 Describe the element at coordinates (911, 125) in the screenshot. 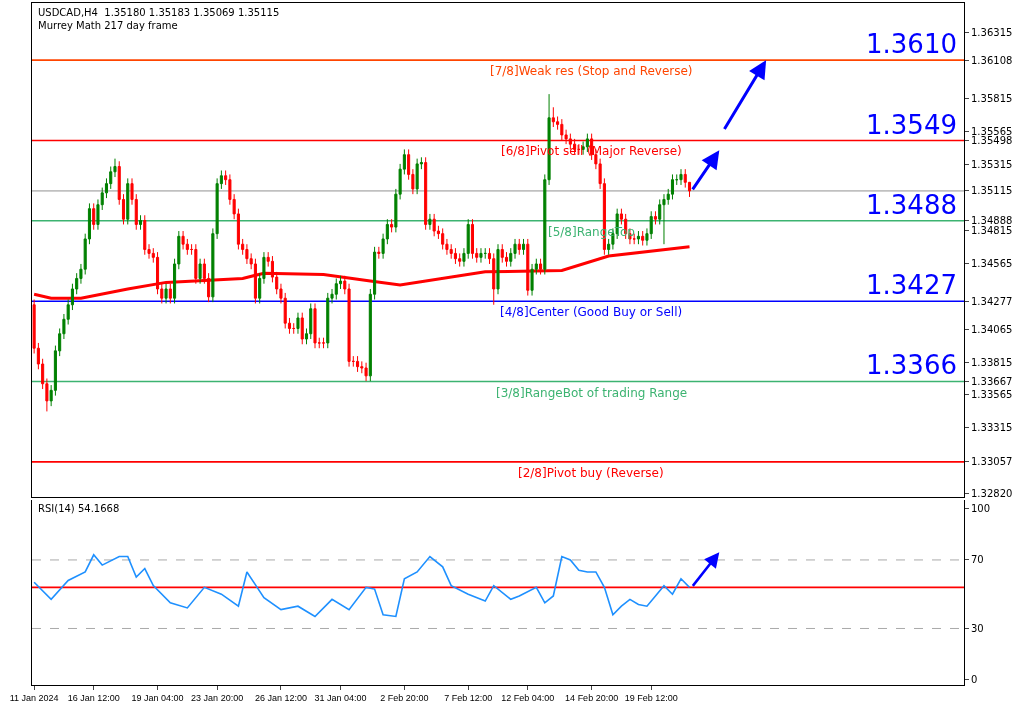

I see `annotation: 1.3549` at that location.